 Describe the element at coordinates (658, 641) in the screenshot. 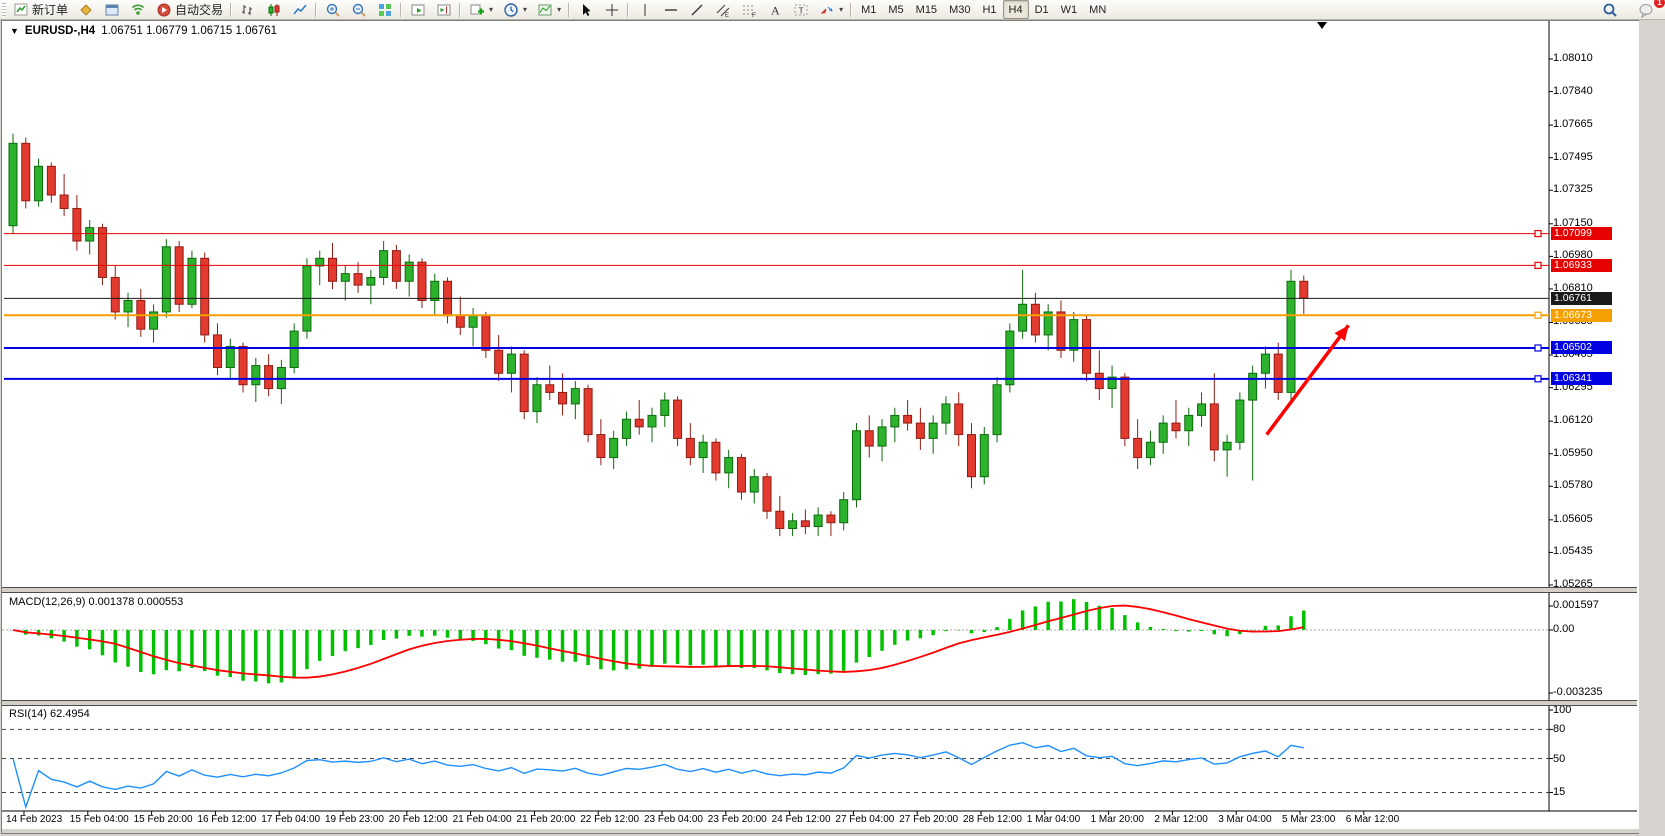

I see `macd-signal-line` at that location.